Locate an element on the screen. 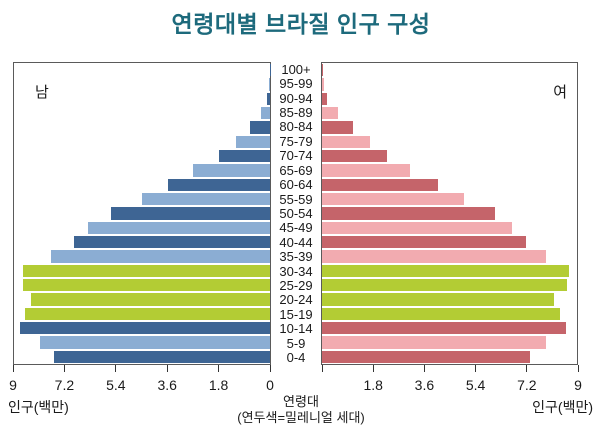  female-label: 여 is located at coordinates (560, 92).